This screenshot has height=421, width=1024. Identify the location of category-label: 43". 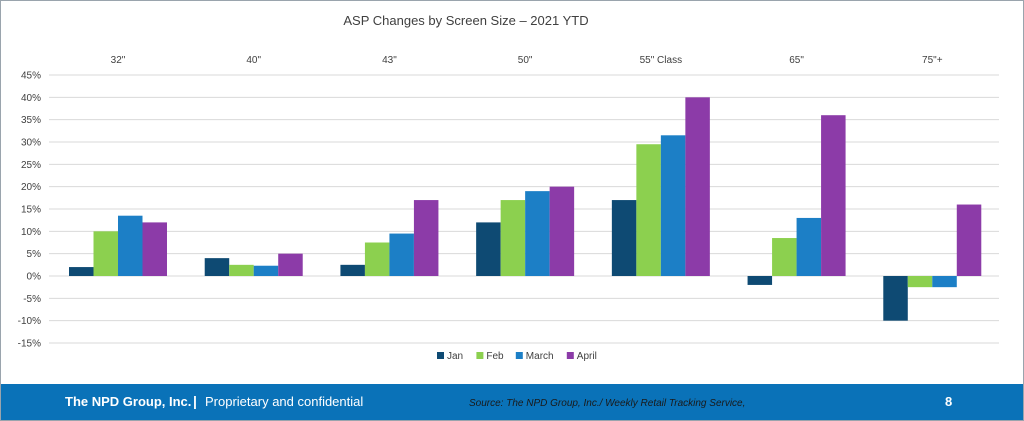
(389, 60).